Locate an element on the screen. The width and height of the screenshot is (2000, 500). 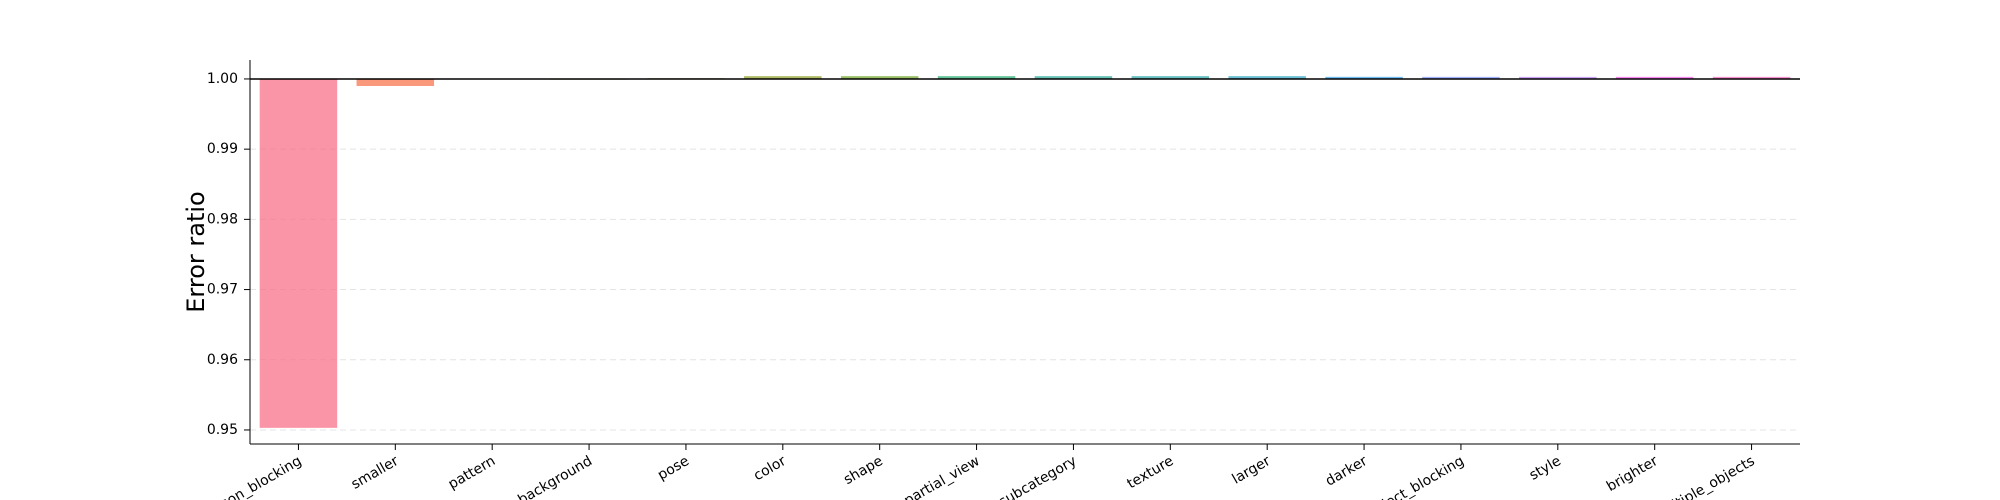
y-tick-label: 1.00 is located at coordinates (222, 79).